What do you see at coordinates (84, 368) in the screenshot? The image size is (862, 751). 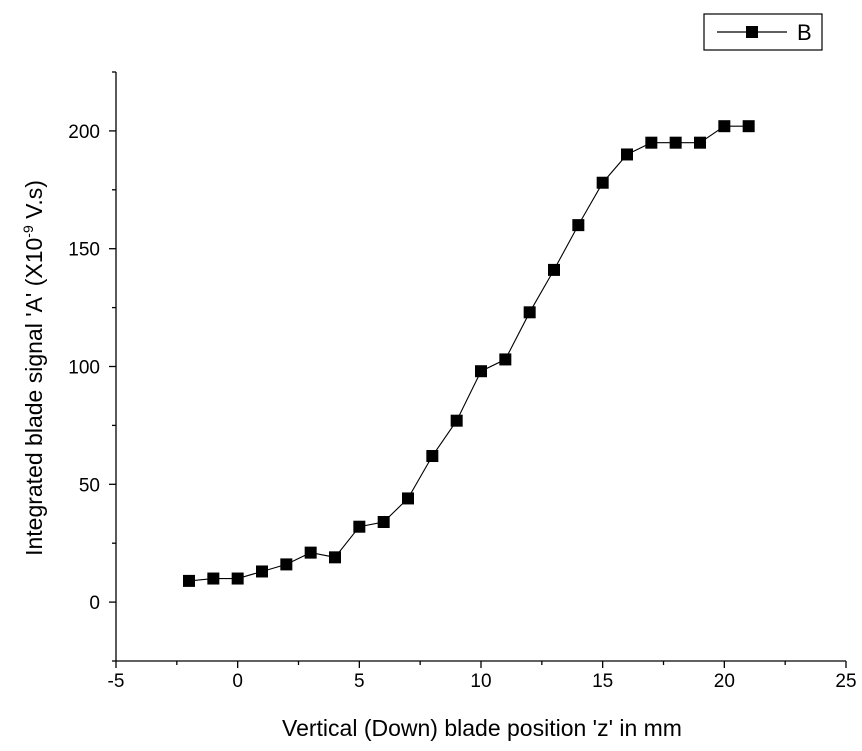 I see `y-tick-label: 100` at bounding box center [84, 368].